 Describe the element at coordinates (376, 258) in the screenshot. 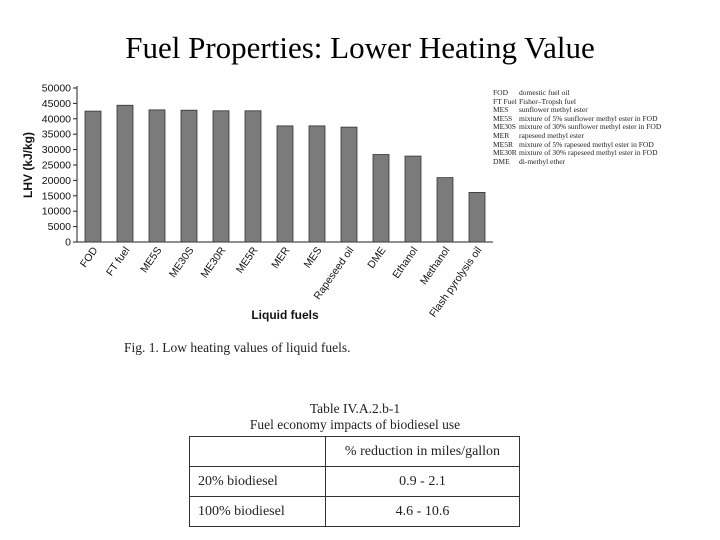

I see `x-tick-label: DME` at that location.